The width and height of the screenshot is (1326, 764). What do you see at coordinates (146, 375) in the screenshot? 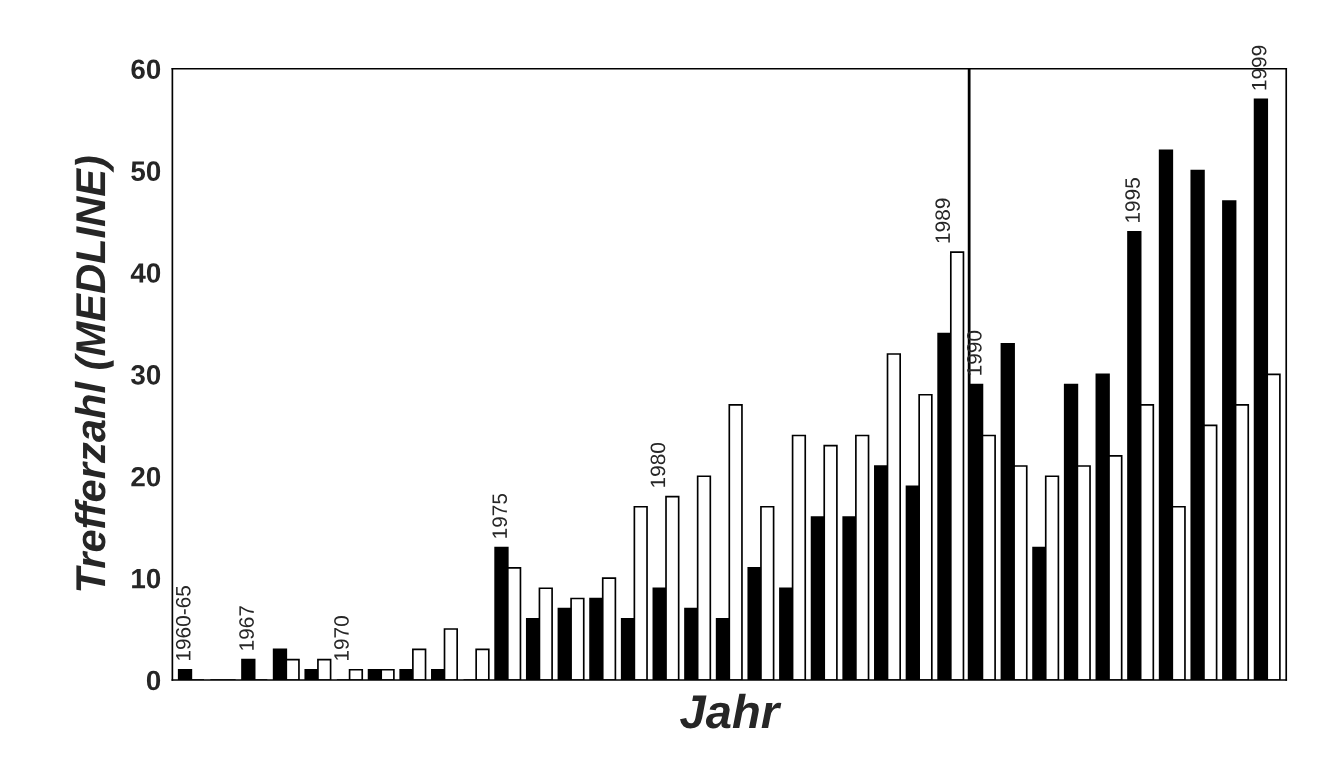
I see `y-tick-label: 30` at bounding box center [146, 375].